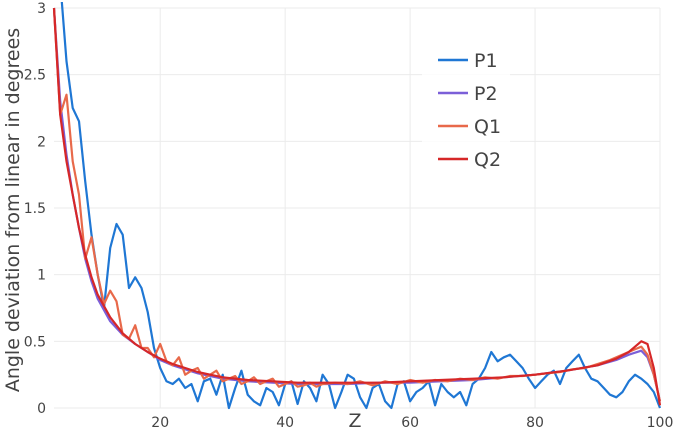  I want to click on x-axis-ticks: 20 40 60 80 100, so click(412, 423).